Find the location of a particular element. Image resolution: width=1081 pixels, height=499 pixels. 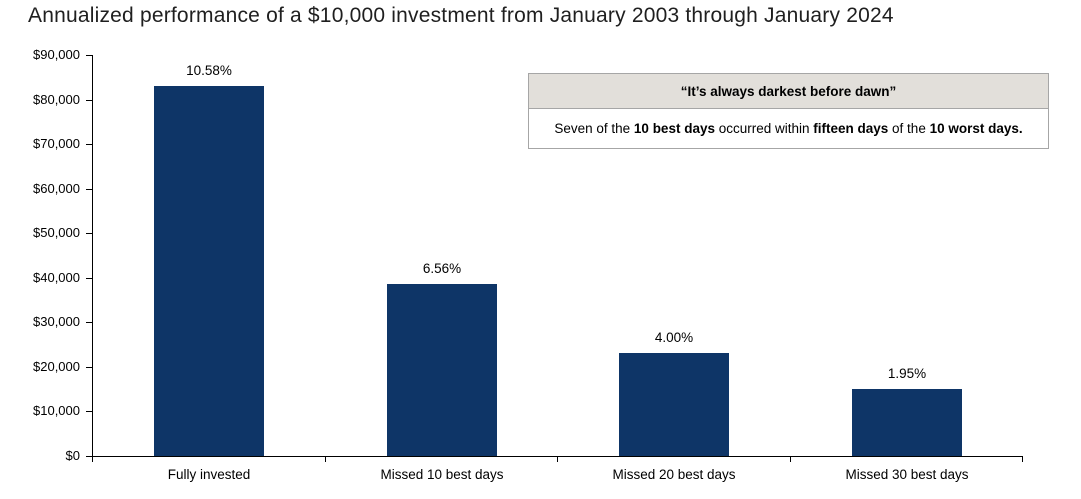

callout-header: “It’s always darkest before dawn” is located at coordinates (788, 91).